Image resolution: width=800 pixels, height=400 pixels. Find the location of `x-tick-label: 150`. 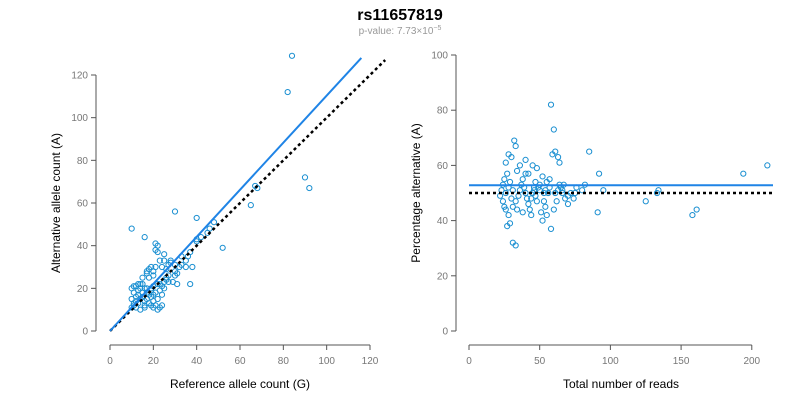

x-tick-label: 150 is located at coordinates (681, 361).